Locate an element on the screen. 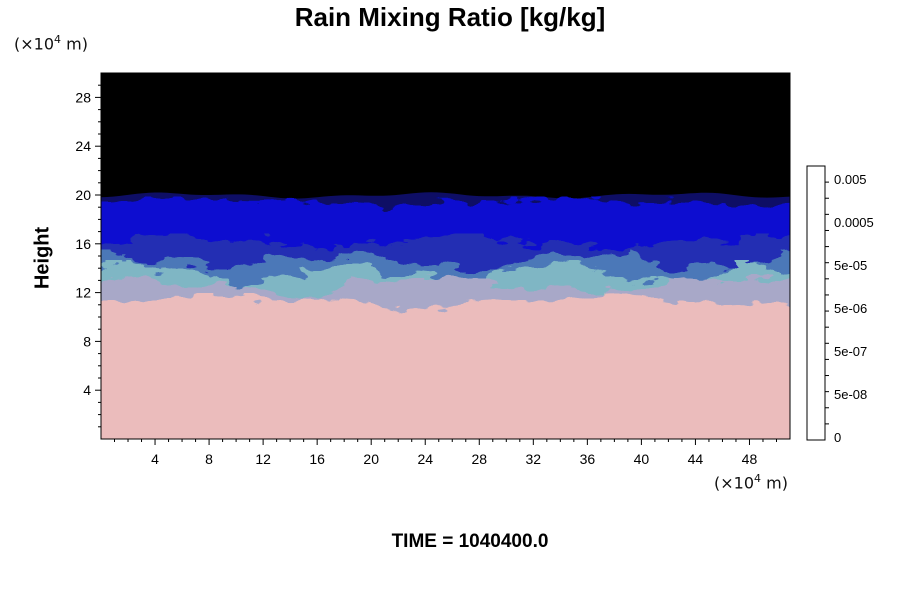  colorbar-label: 0.005 is located at coordinates (850, 179).